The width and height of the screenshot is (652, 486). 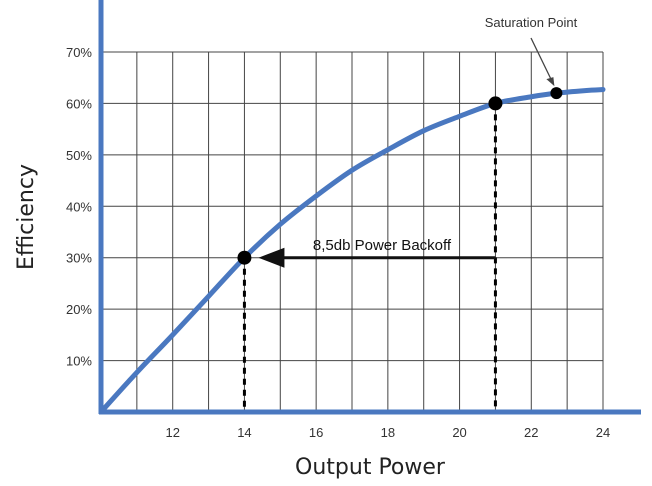 I want to click on y-tick-label: 10%, so click(x=79, y=361).